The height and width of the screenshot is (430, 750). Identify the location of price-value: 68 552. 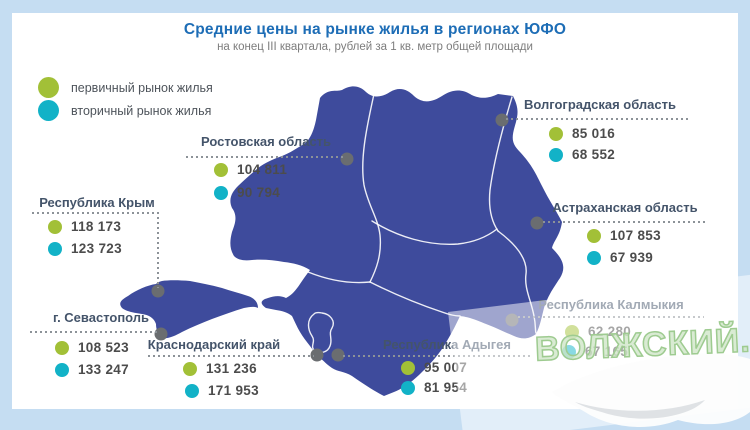
(594, 154).